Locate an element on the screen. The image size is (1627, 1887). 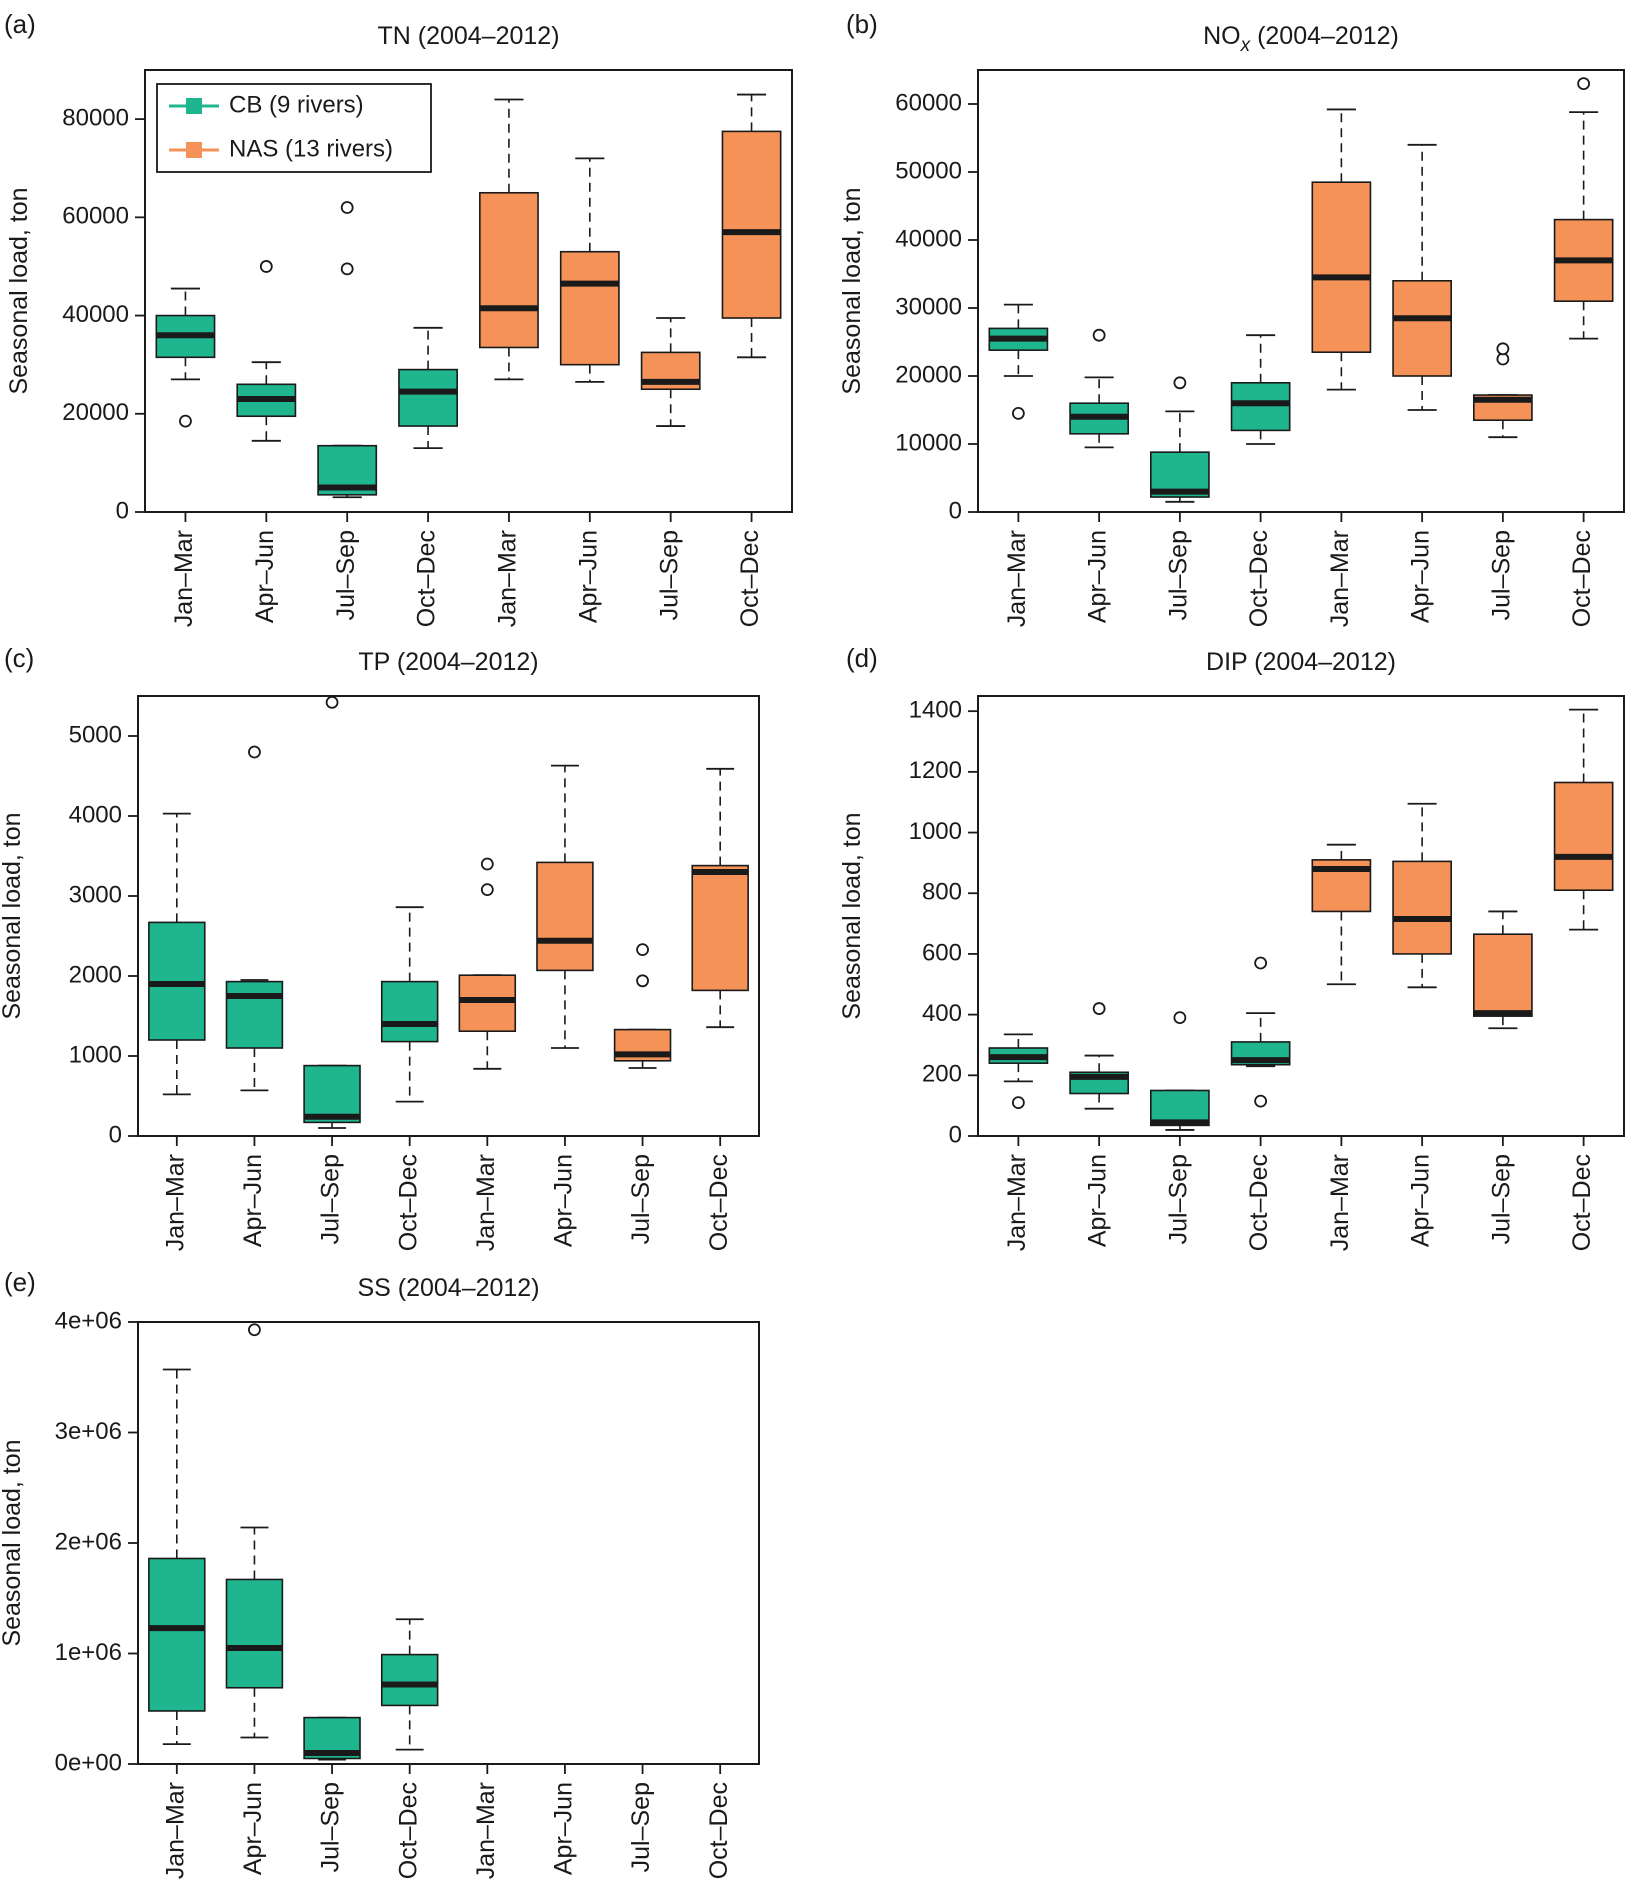
y-tick-label: 50000 is located at coordinates (928, 170).